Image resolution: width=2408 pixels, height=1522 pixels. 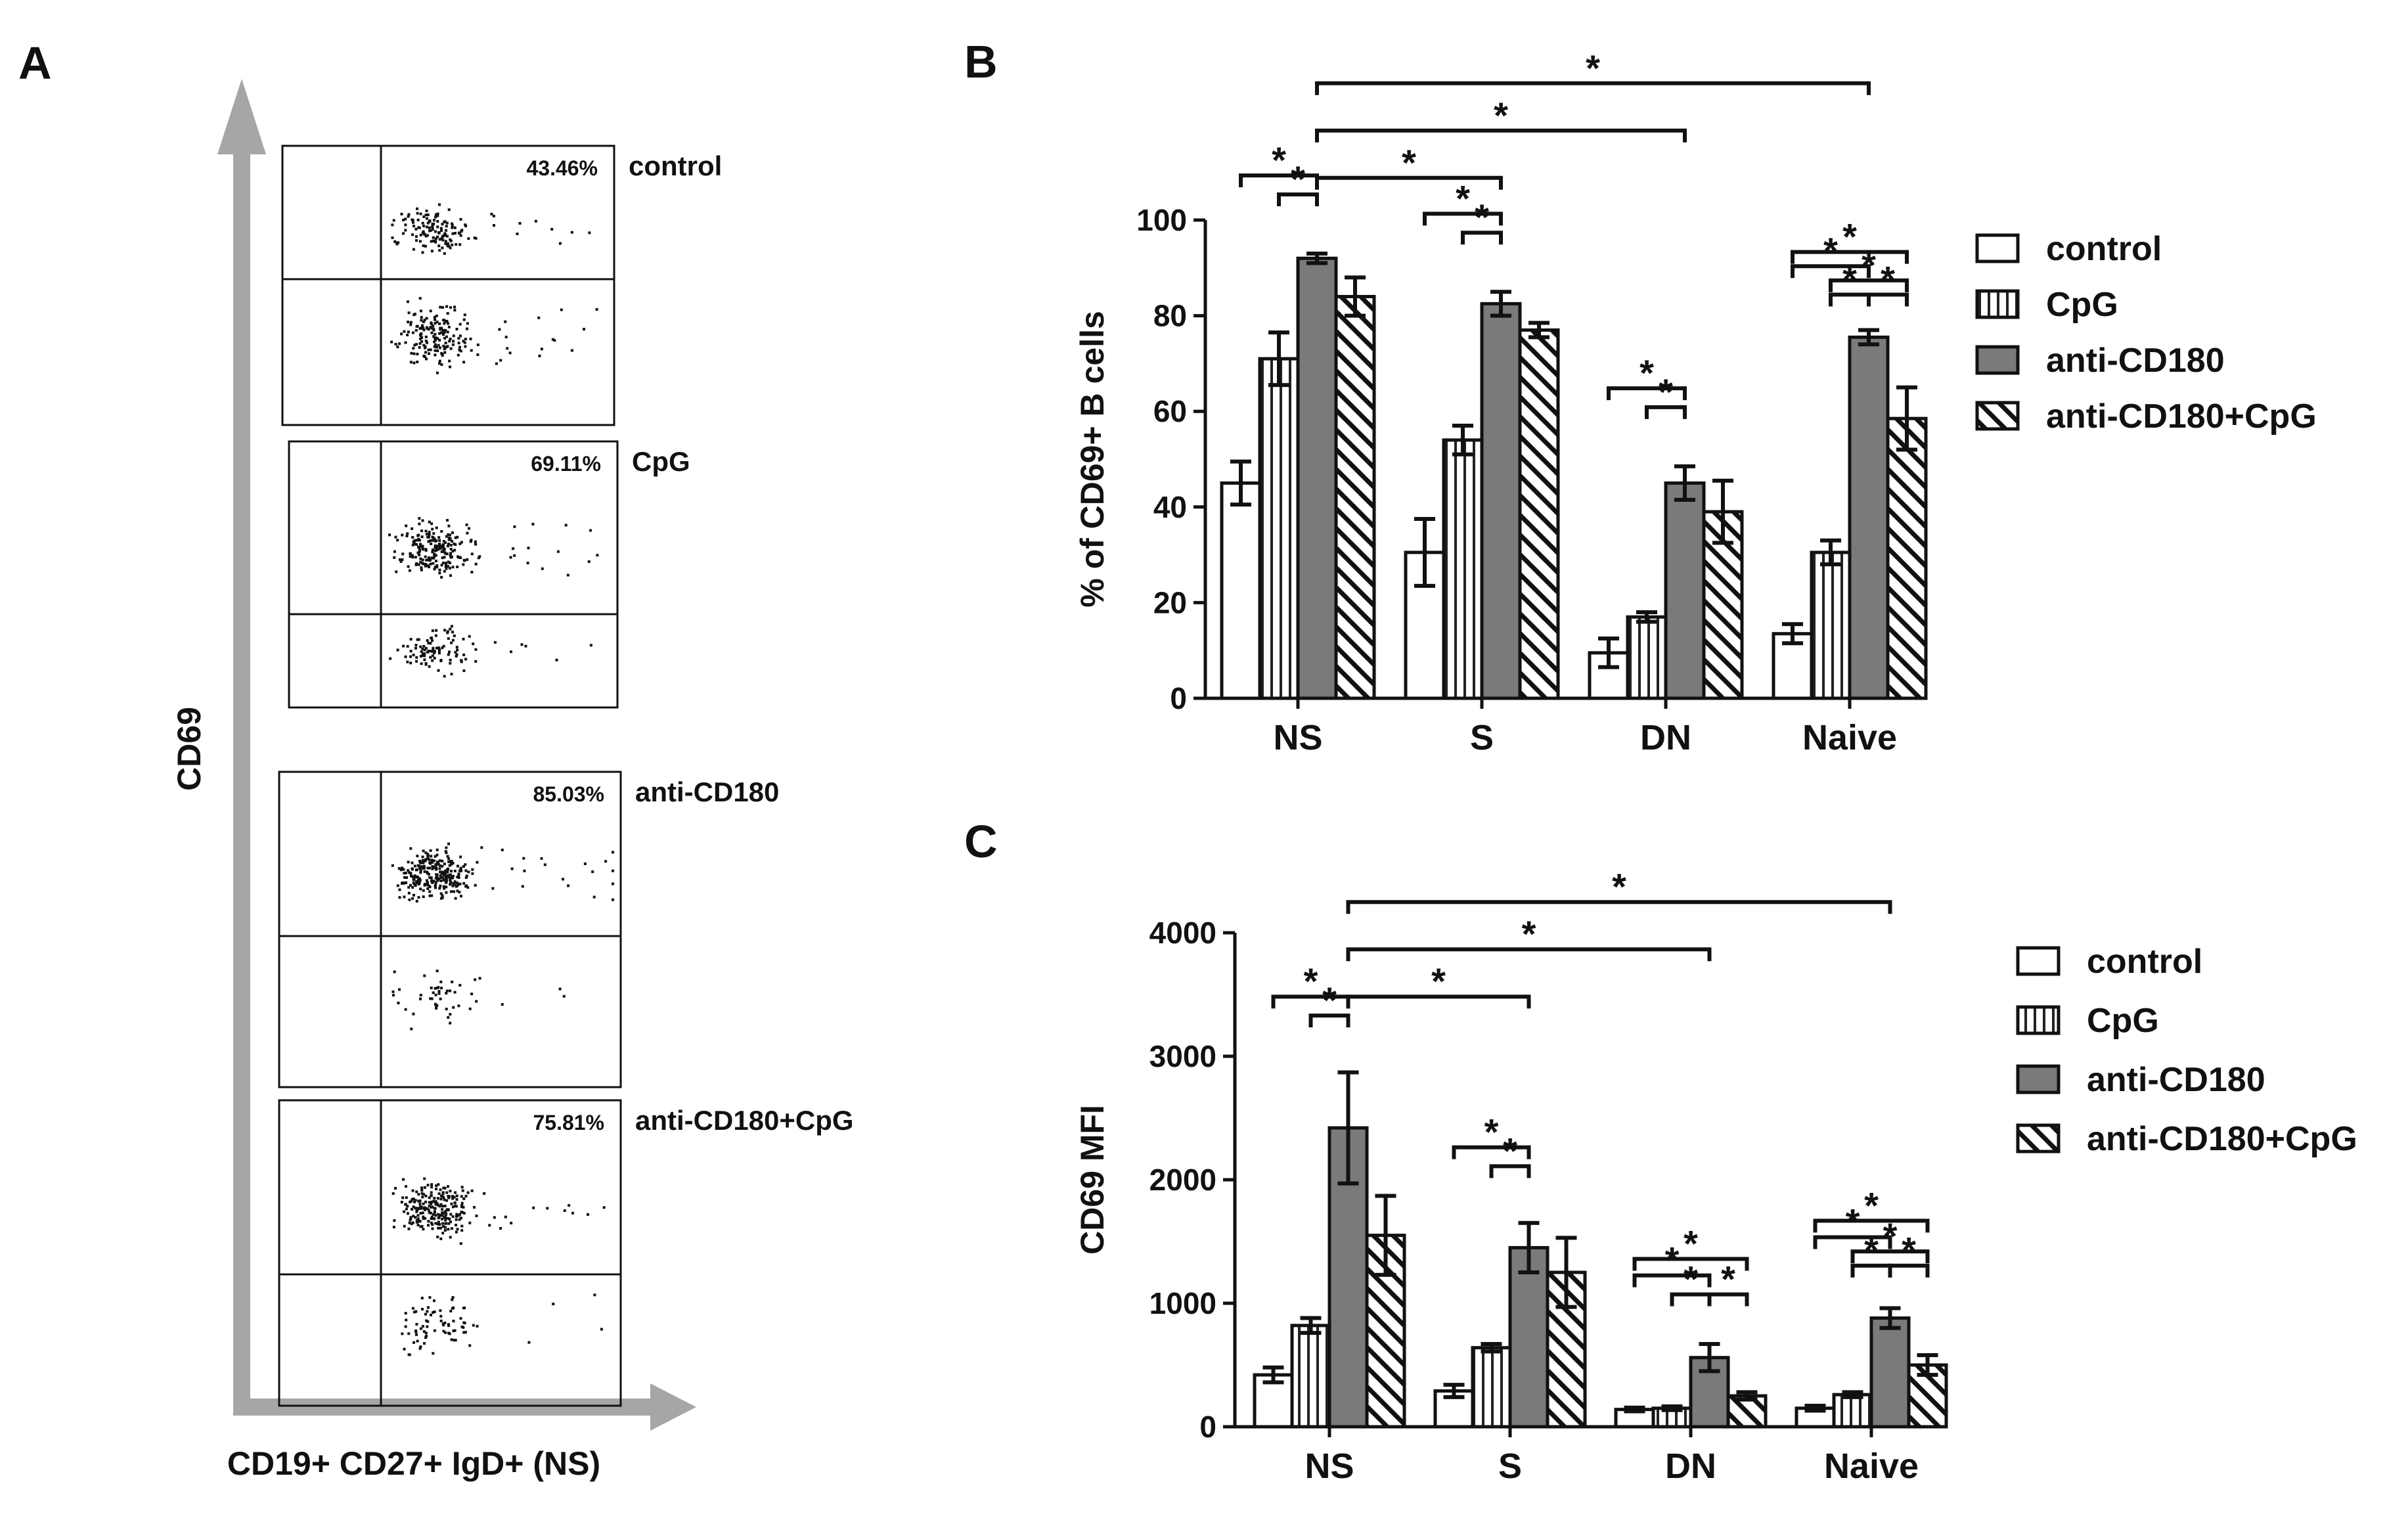 What do you see at coordinates (1510, 1466) in the screenshot?
I see `x-tick-label: S` at bounding box center [1510, 1466].